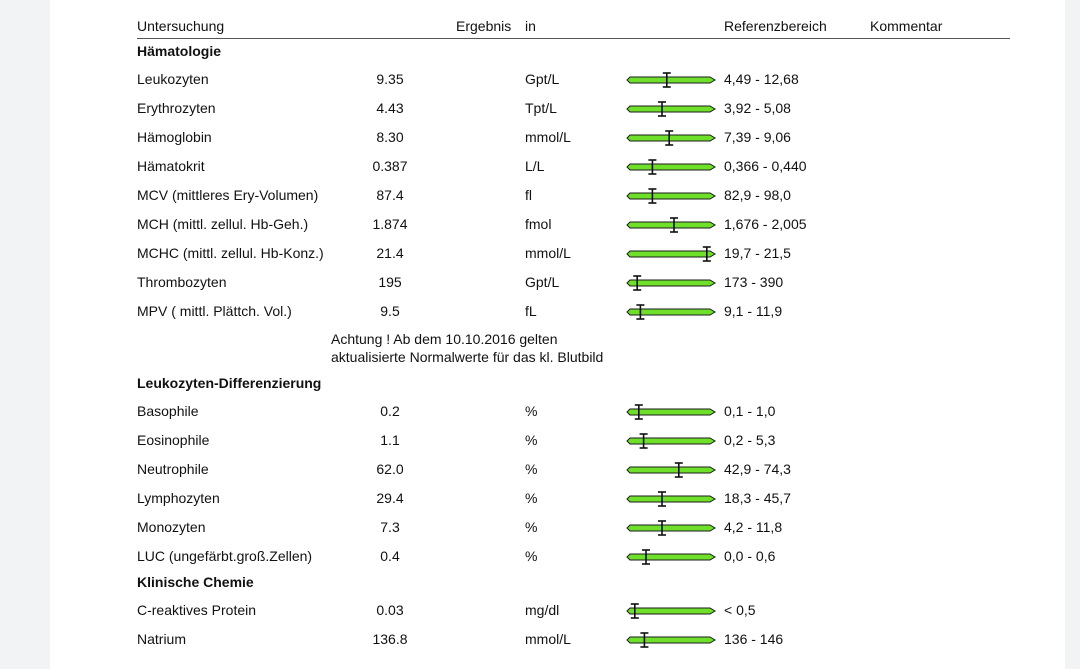 The image size is (1080, 669). Describe the element at coordinates (757, 137) in the screenshot. I see `row-ref: 7,39 - 9,06` at that location.